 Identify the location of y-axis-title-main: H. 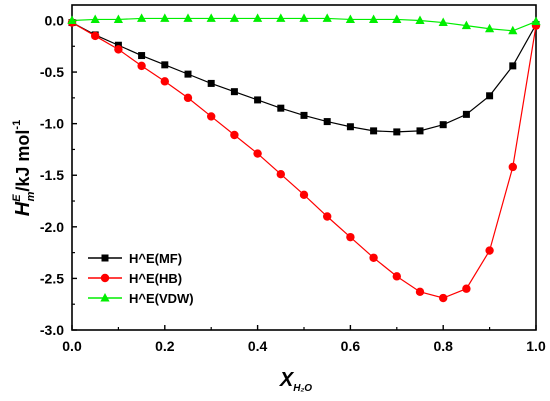
(23, 208).